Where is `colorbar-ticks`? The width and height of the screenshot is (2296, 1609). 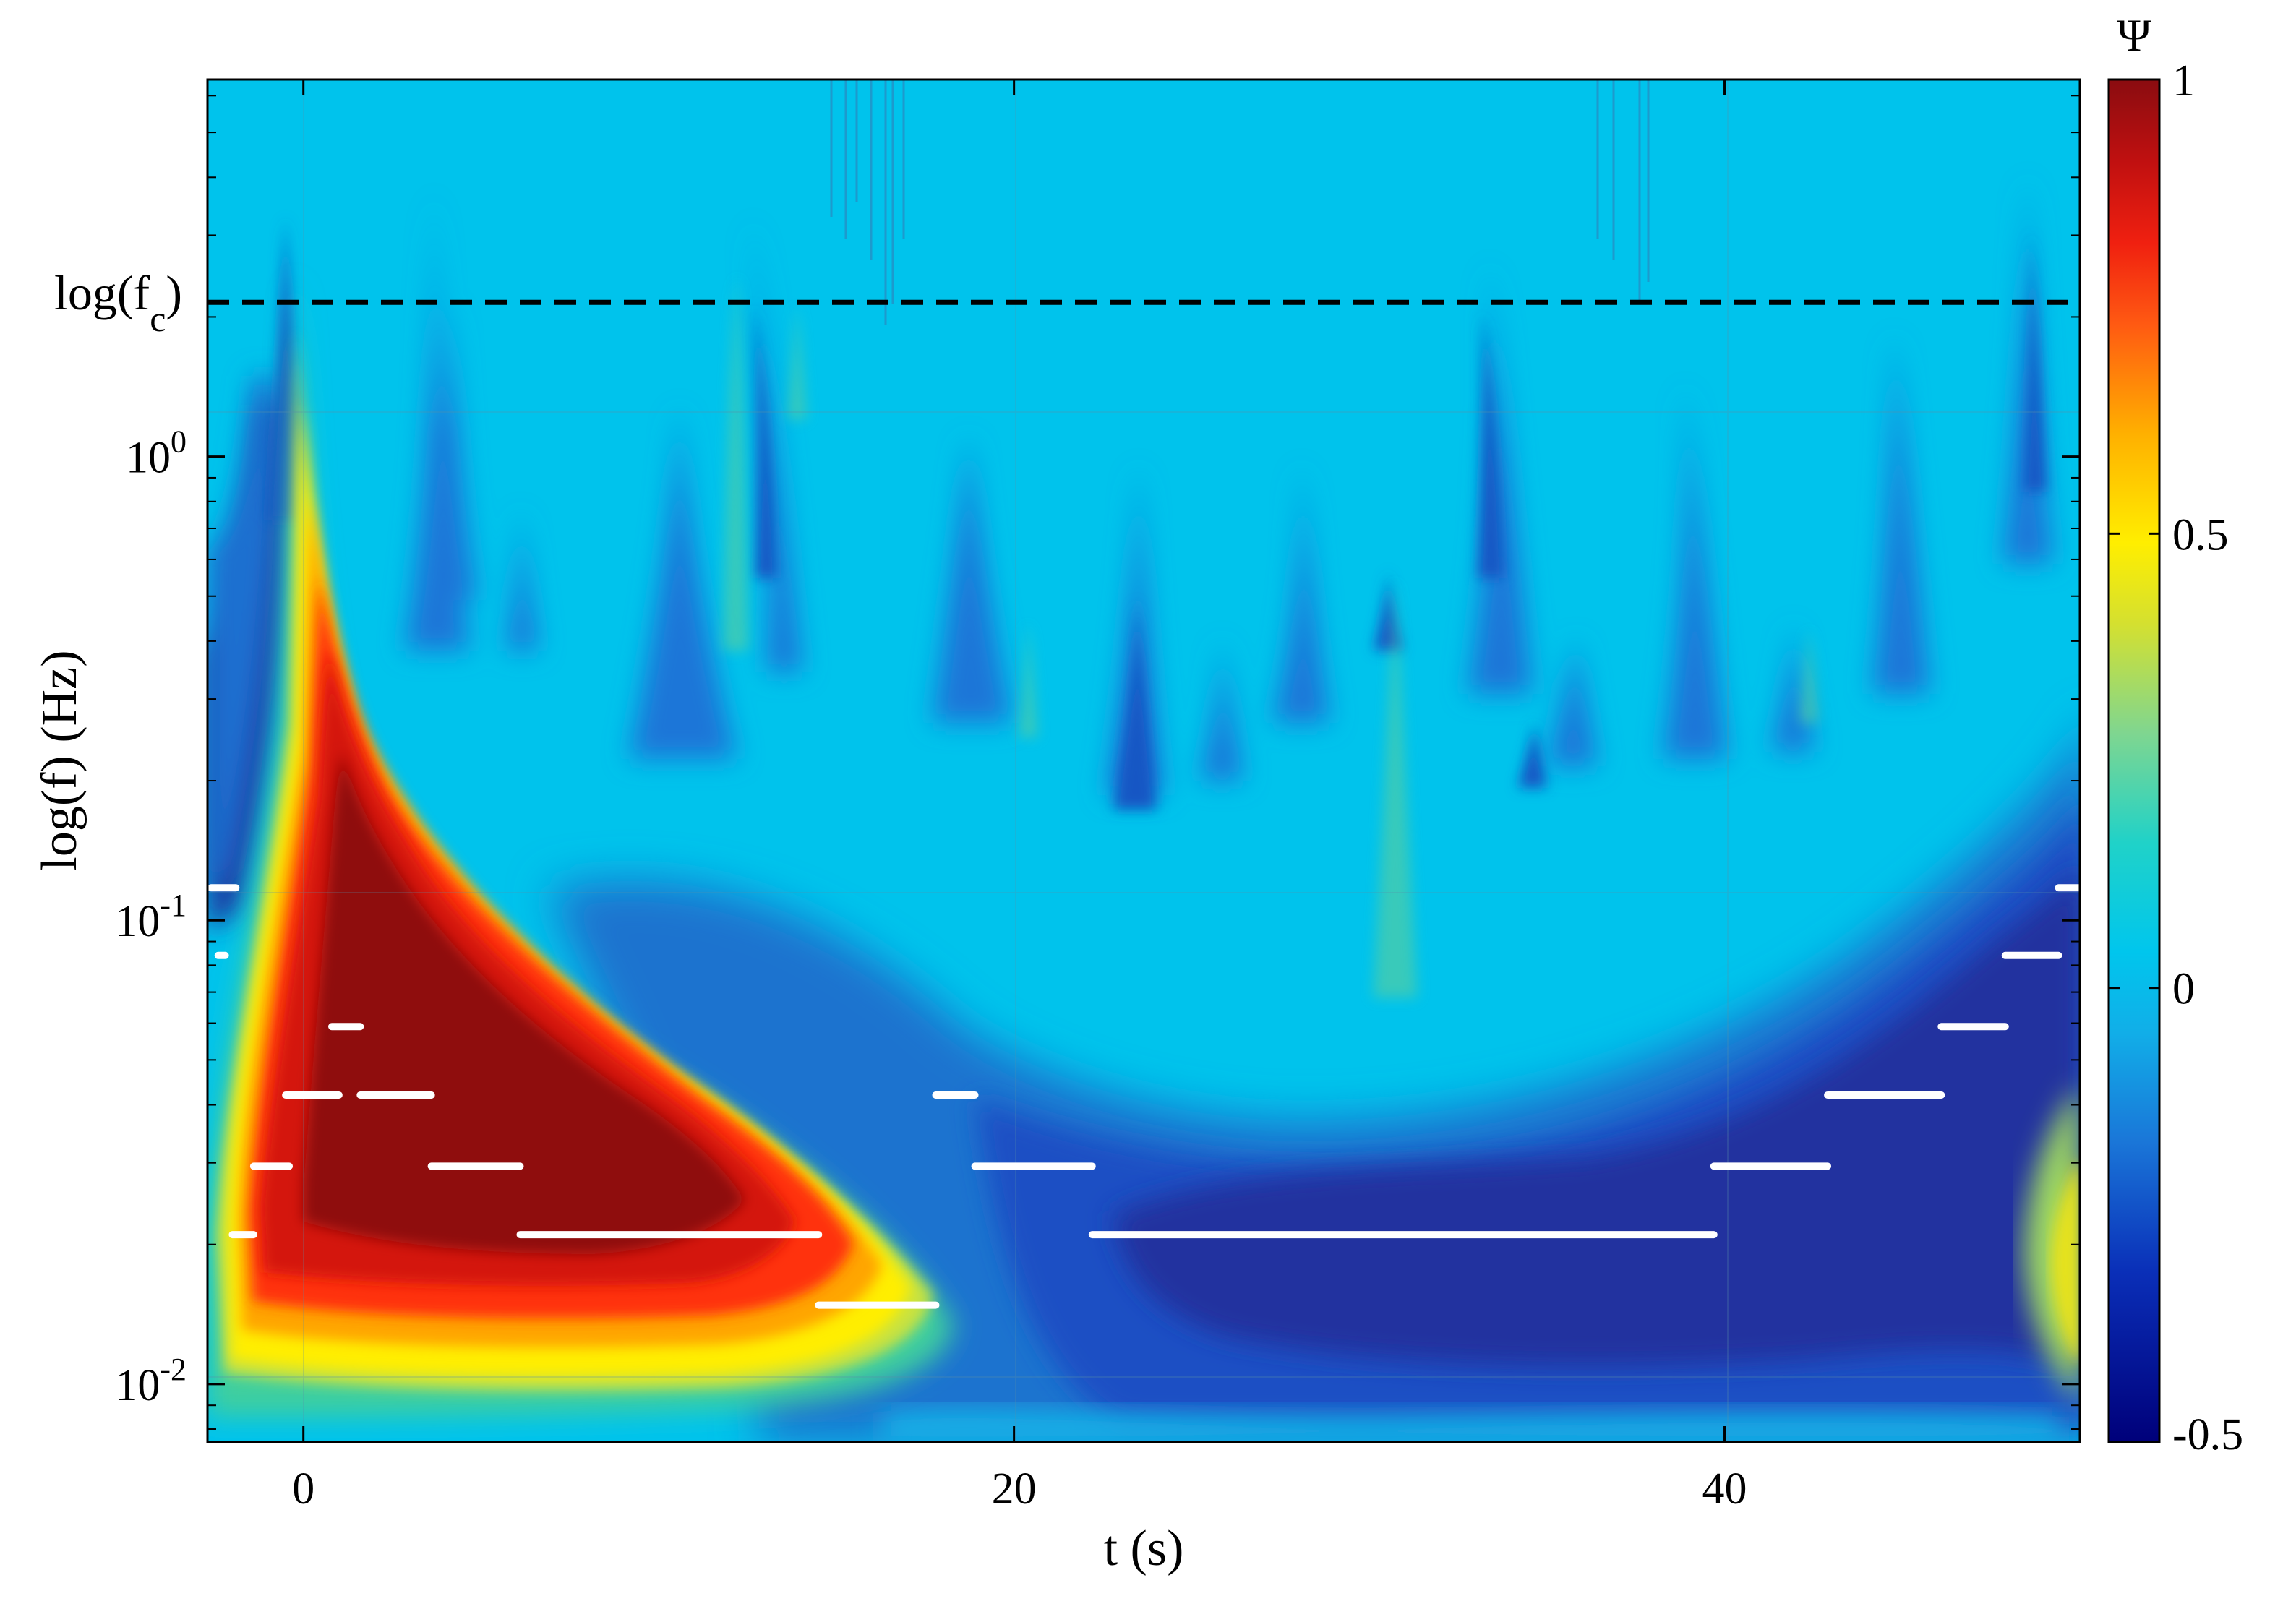
colorbar-ticks is located at coordinates (2134, 760).